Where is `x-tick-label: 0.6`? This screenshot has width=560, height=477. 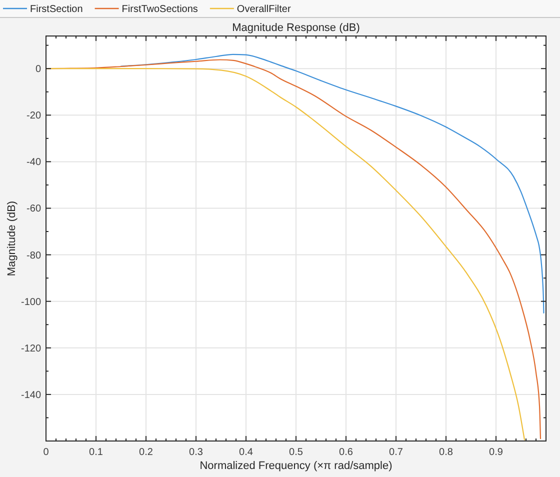 x-tick-label: 0.6 is located at coordinates (346, 452).